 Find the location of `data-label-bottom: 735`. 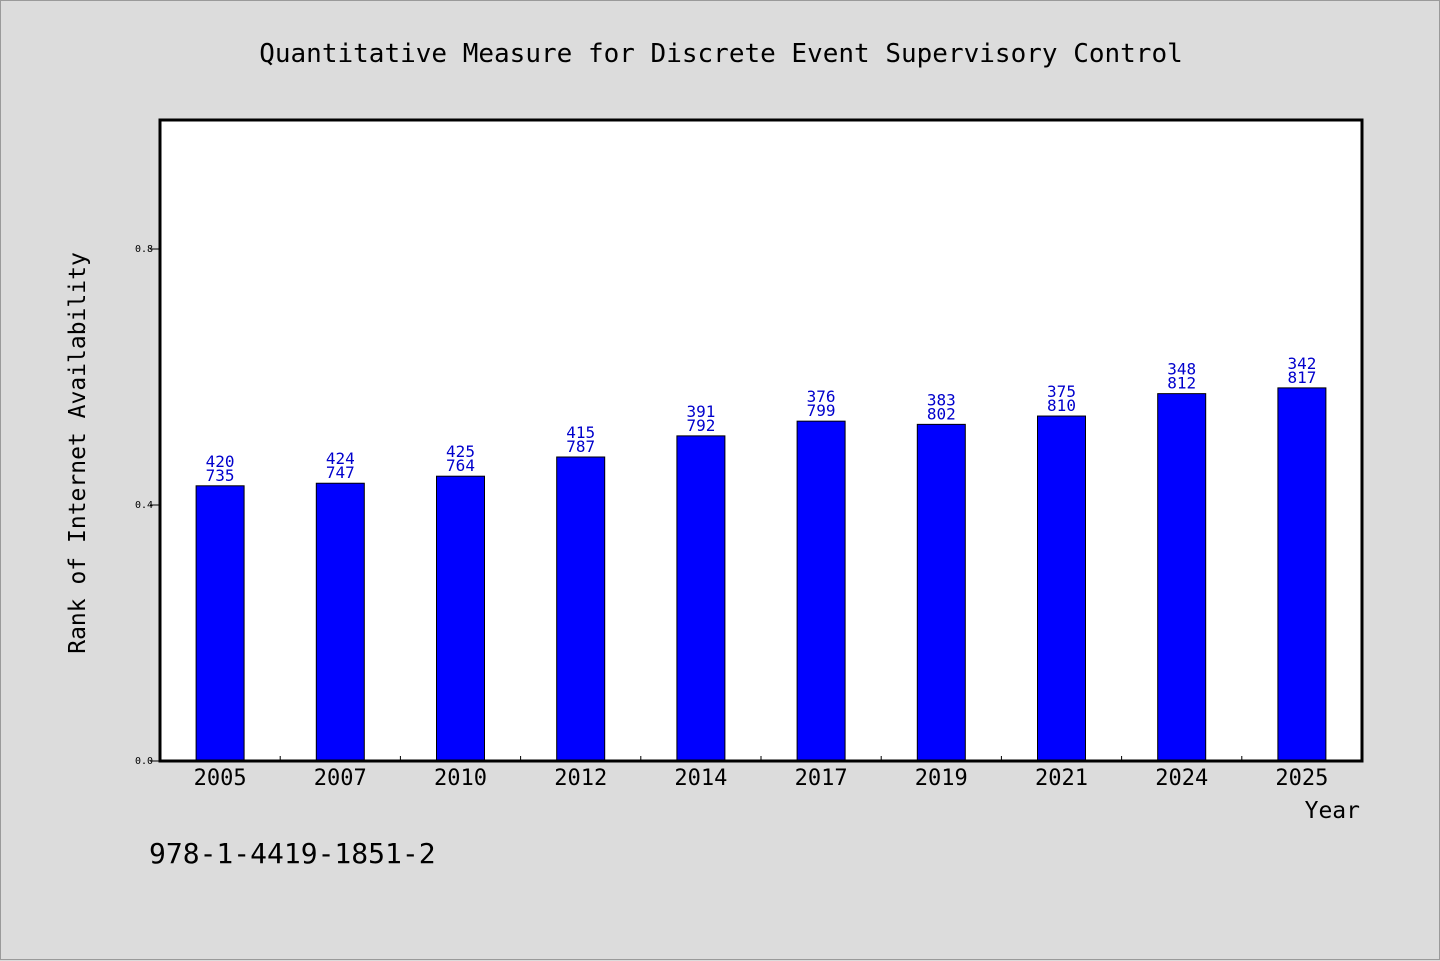

data-label-bottom: 735 is located at coordinates (220, 475).